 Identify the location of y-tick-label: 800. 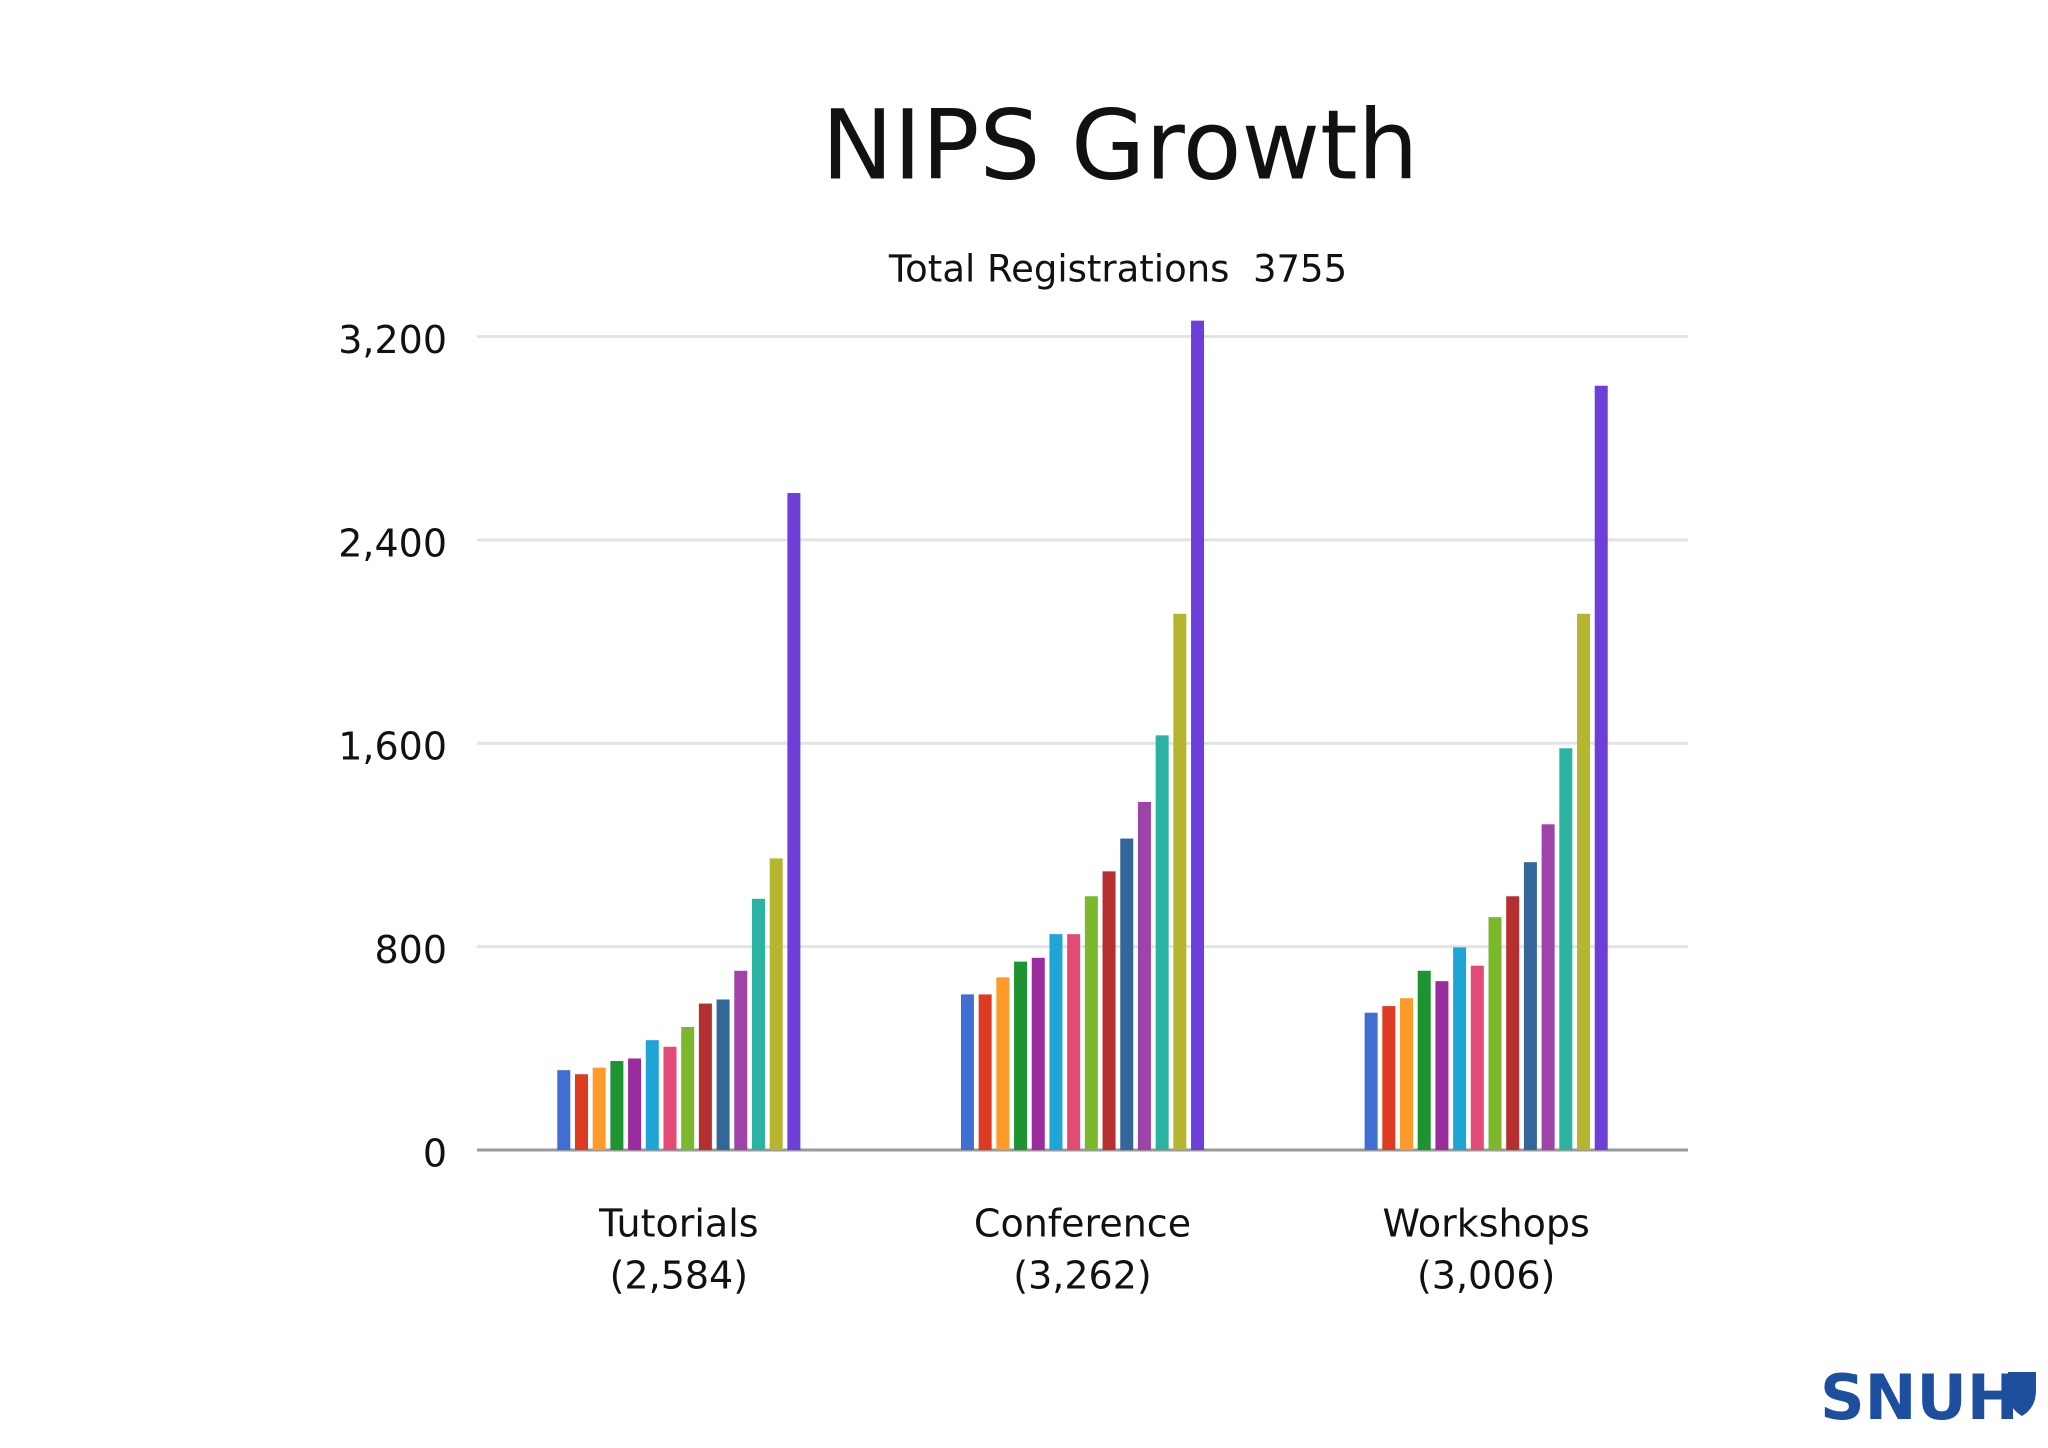
(410, 950).